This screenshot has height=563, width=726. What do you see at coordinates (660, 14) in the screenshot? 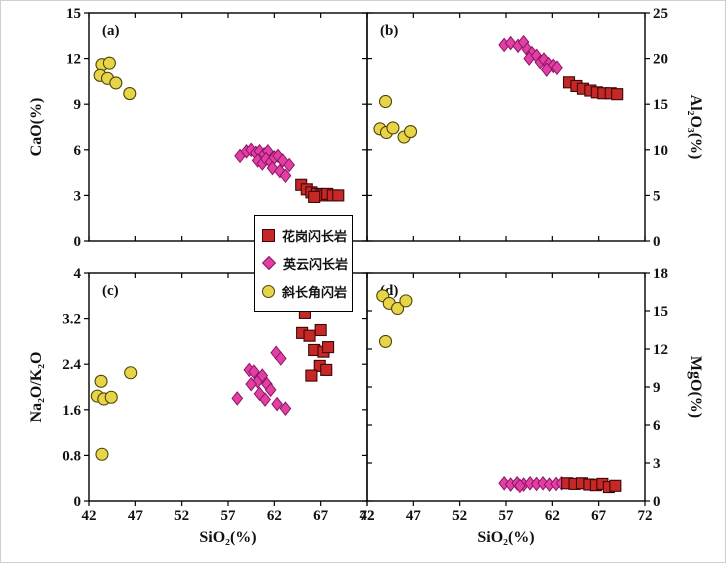
I see `svg-text: 25` at bounding box center [660, 14].